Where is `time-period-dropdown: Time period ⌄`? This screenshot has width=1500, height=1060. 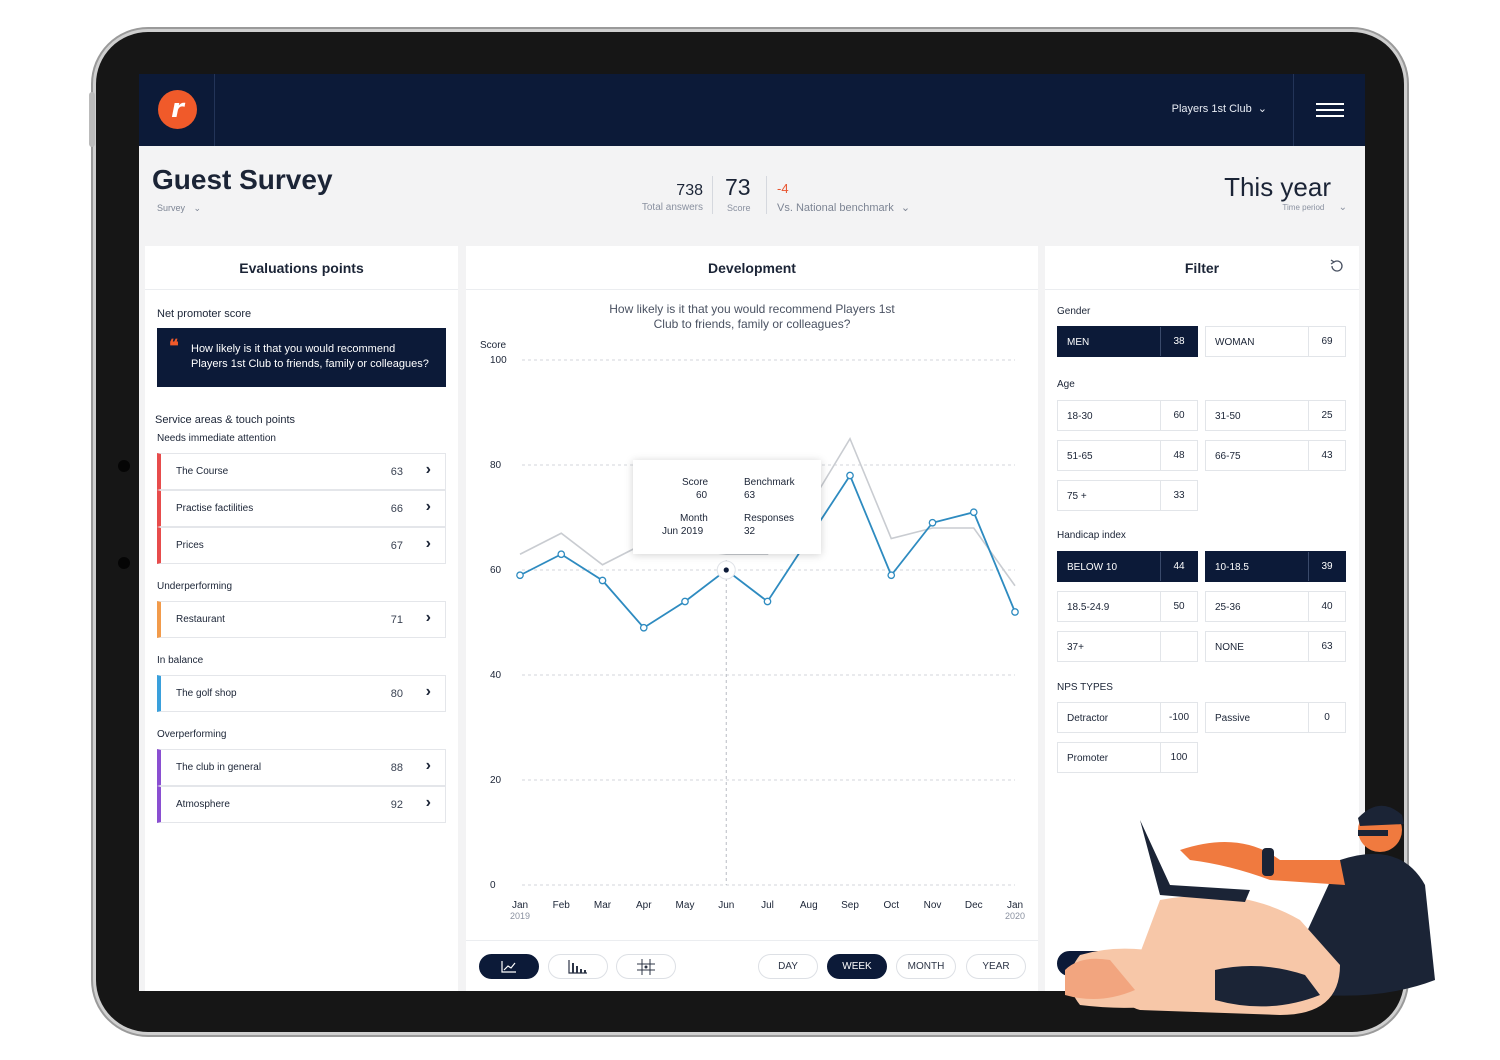
time-period-dropdown: Time period ⌄ is located at coordinates (1314, 207).